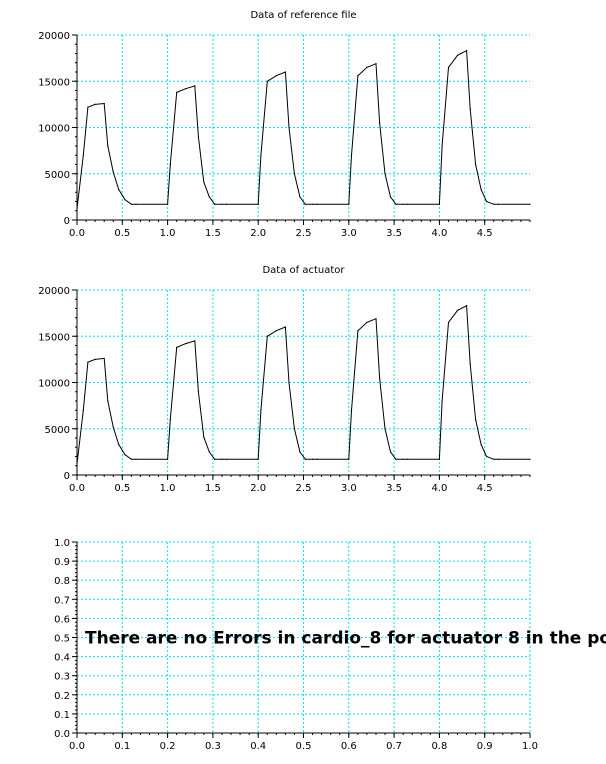 The width and height of the screenshot is (606, 764). What do you see at coordinates (62, 619) in the screenshot?
I see `y-tick-label: 0.6` at bounding box center [62, 619].